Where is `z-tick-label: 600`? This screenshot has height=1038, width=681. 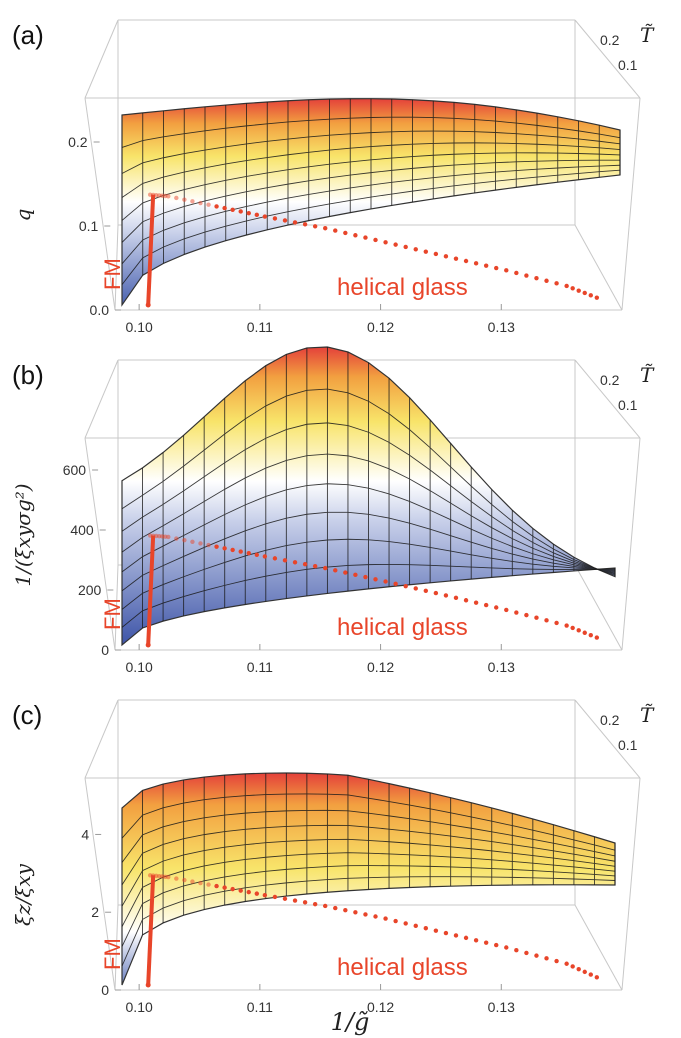
z-tick-label: 600 is located at coordinates (75, 470).